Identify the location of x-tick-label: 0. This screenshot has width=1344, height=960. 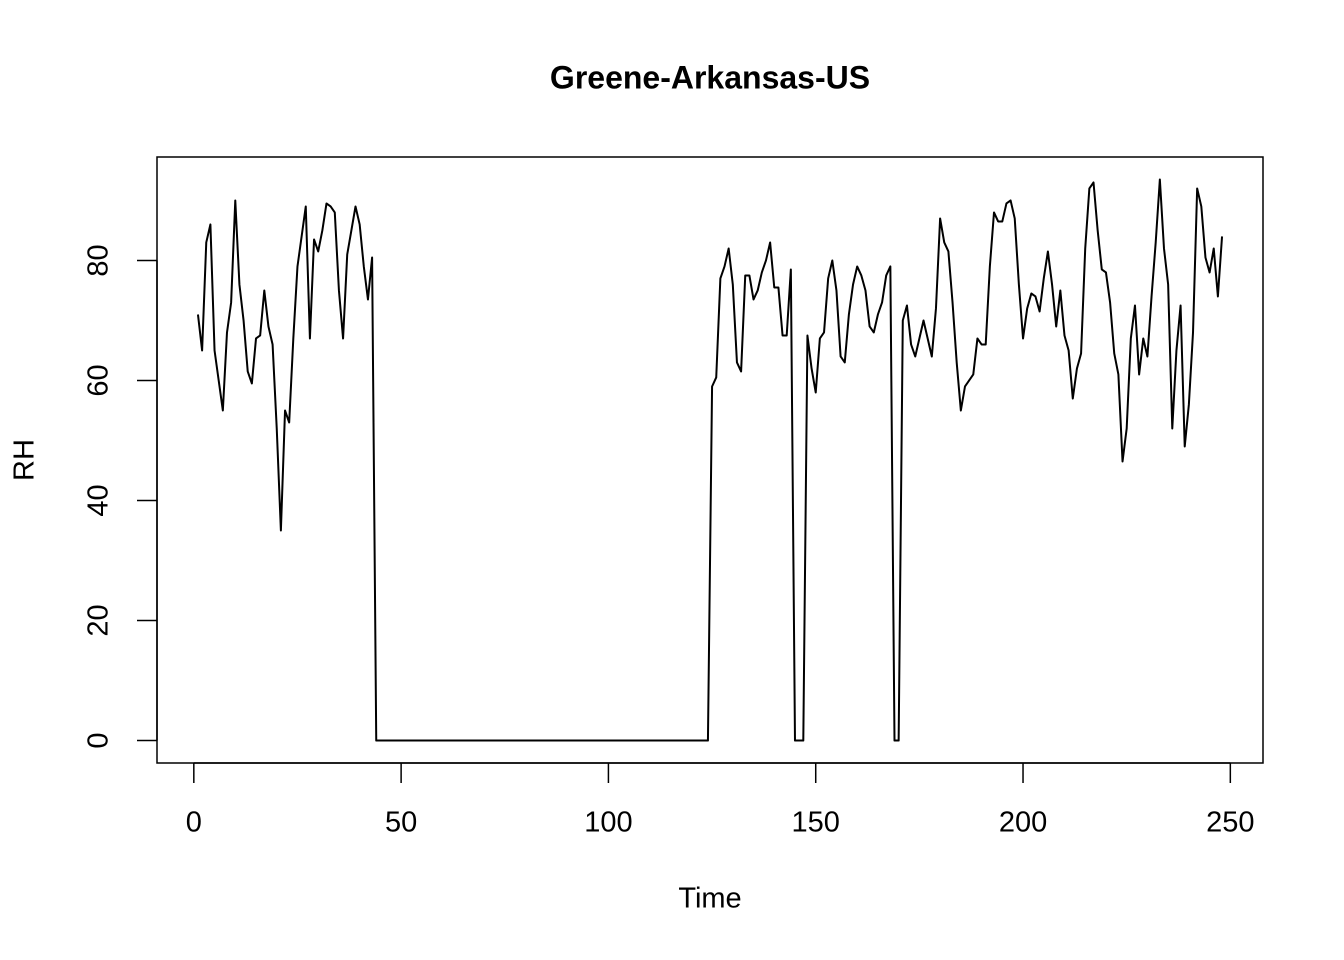
(194, 823).